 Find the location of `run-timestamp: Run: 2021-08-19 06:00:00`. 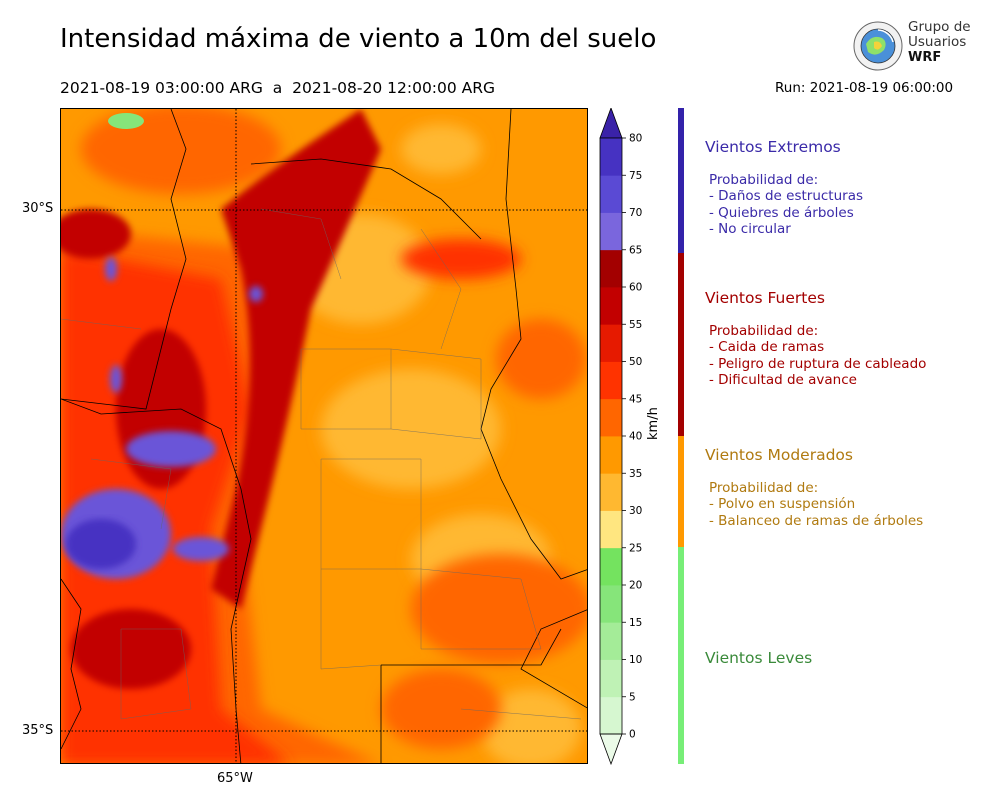

run-timestamp: Run: 2021-08-19 06:00:00 is located at coordinates (864, 88).